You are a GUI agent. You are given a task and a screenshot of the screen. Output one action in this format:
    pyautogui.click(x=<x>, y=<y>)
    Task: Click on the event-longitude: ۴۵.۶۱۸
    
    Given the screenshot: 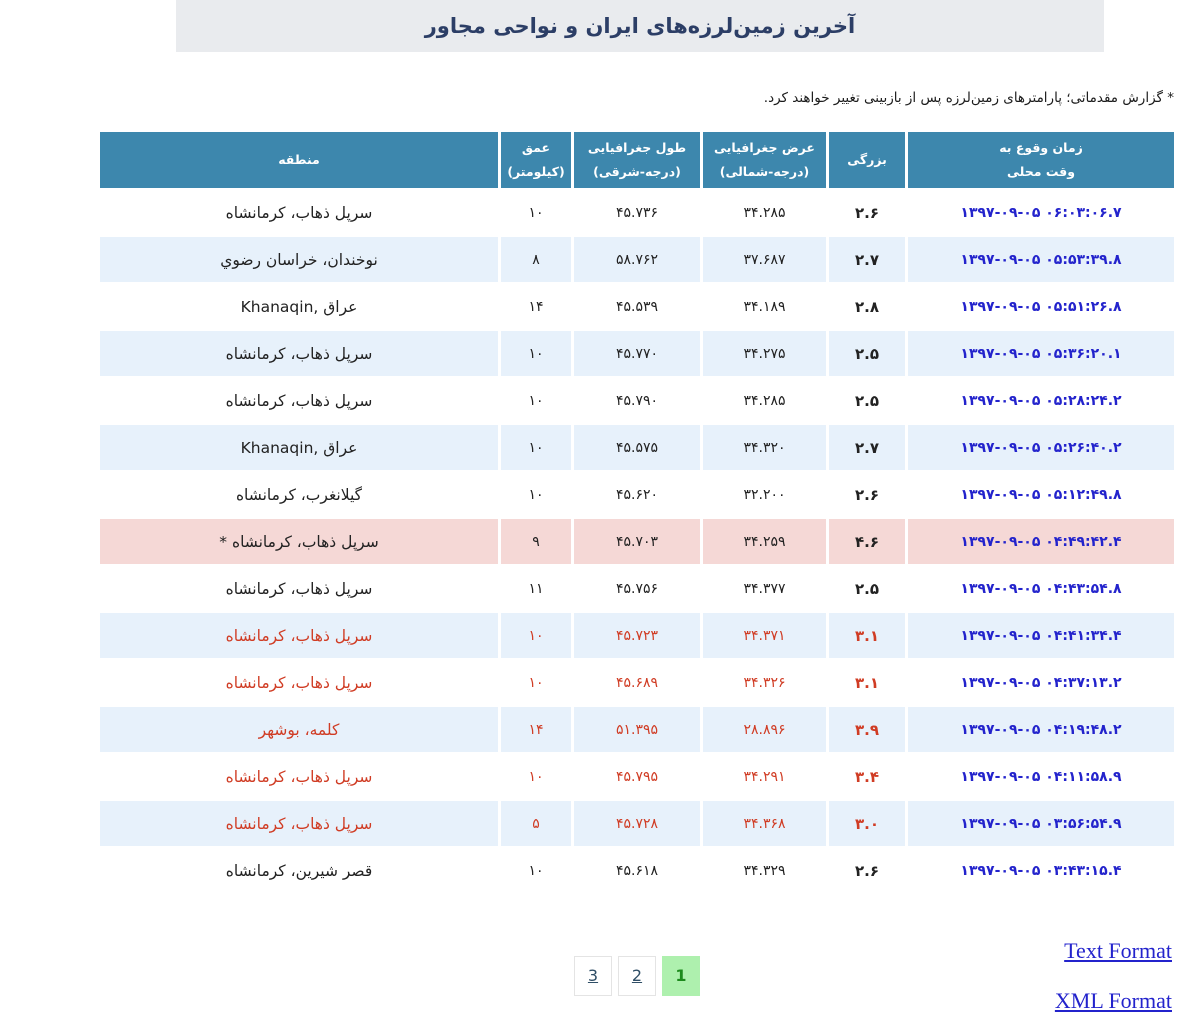 What is the action you would take?
    pyautogui.click(x=637, y=870)
    